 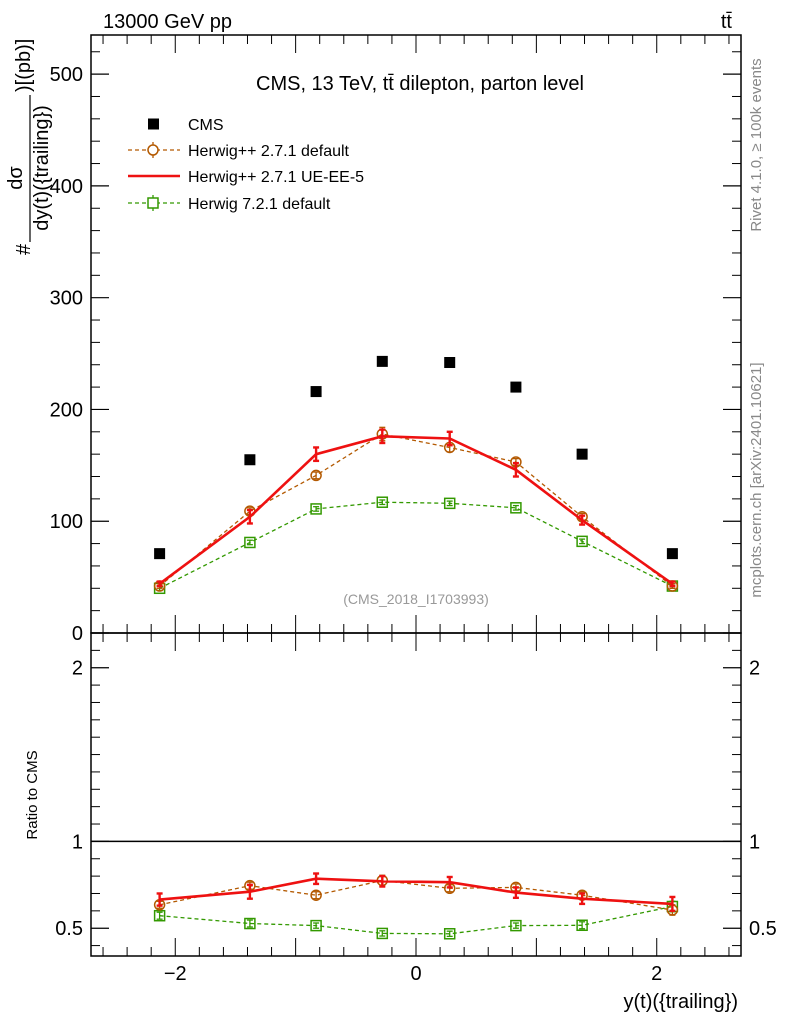 I want to click on chart-title: CMS, 13 TeV, tt̄ dilepton, parton level, so click(x=420, y=84).